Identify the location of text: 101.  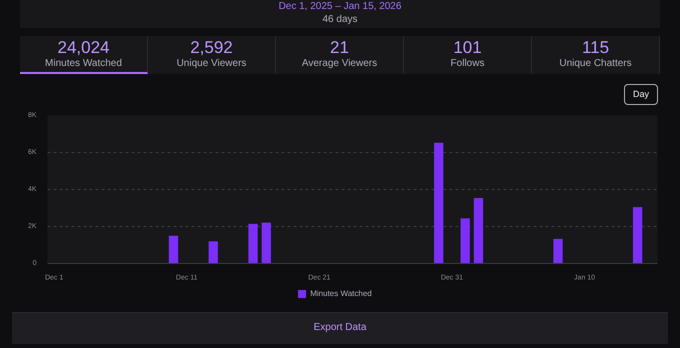
(467, 48).